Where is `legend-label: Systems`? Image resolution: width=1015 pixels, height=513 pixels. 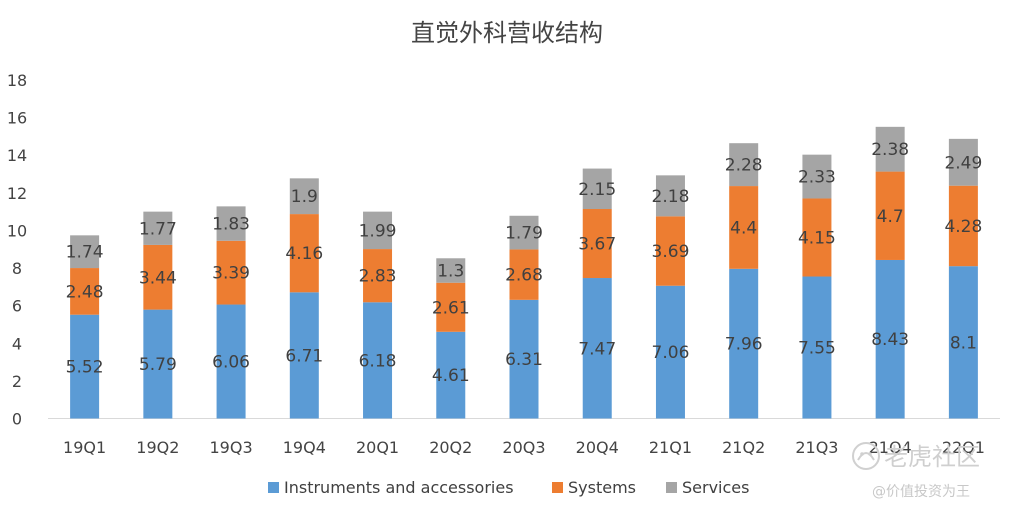 legend-label: Systems is located at coordinates (602, 487).